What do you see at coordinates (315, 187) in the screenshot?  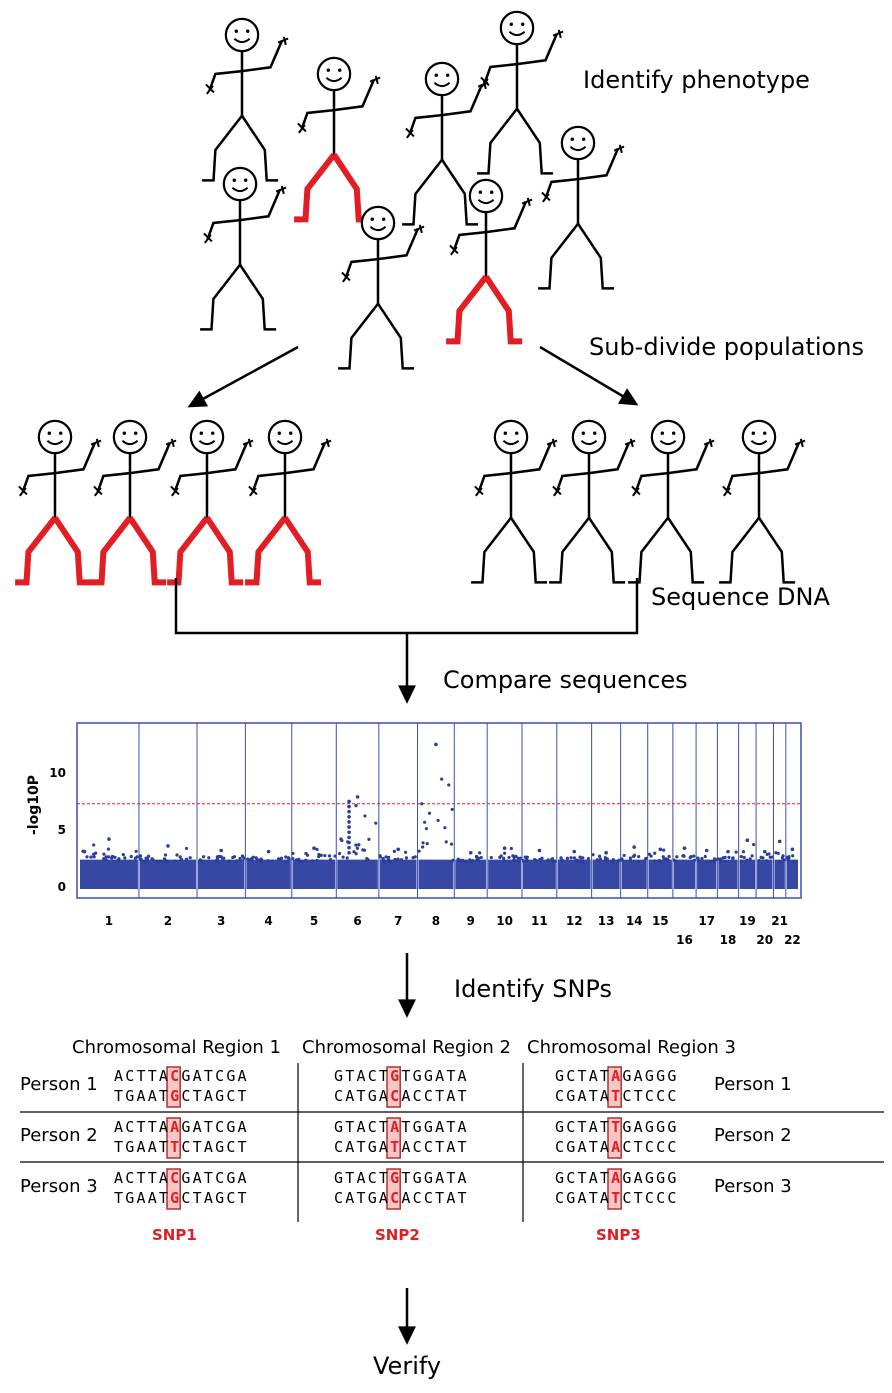 I see `left-leg` at bounding box center [315, 187].